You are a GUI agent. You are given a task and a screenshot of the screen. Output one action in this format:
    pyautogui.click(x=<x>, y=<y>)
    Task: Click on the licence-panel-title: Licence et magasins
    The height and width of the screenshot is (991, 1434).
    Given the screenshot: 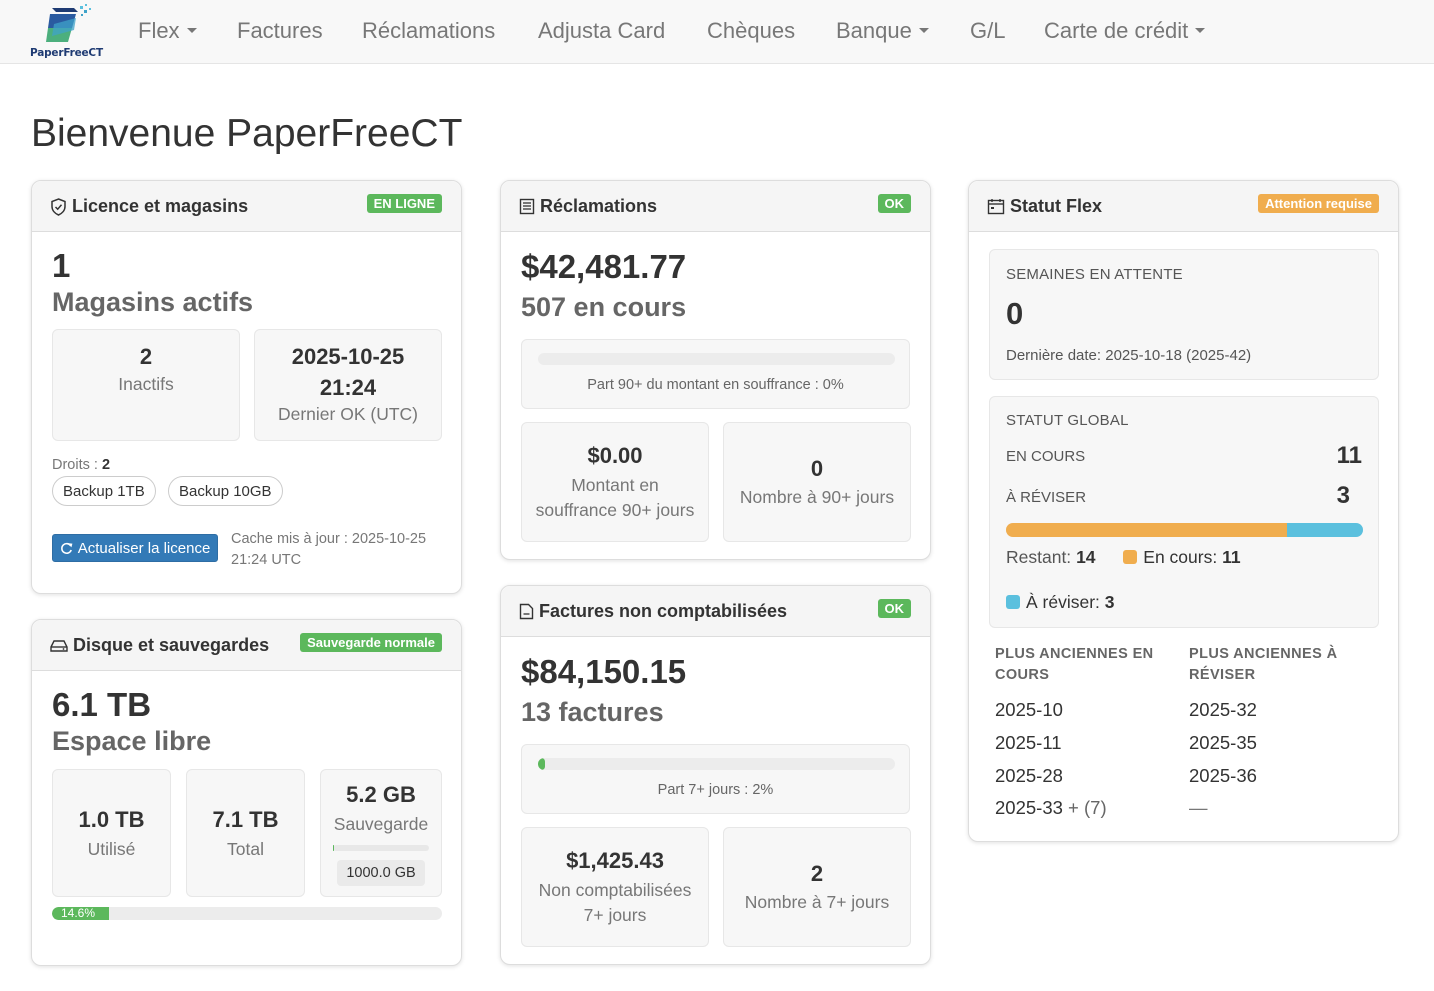 What is the action you would take?
    pyautogui.click(x=149, y=206)
    